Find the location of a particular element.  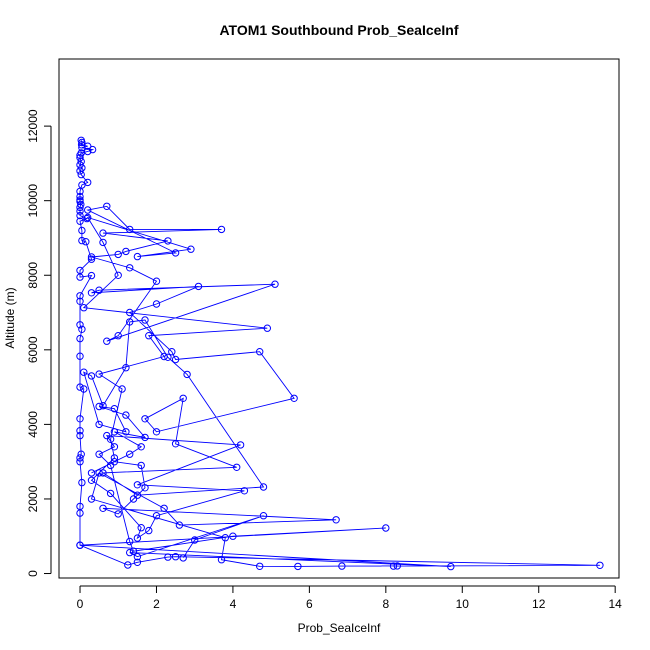

y-tick-label: 12000 is located at coordinates (33, 126).